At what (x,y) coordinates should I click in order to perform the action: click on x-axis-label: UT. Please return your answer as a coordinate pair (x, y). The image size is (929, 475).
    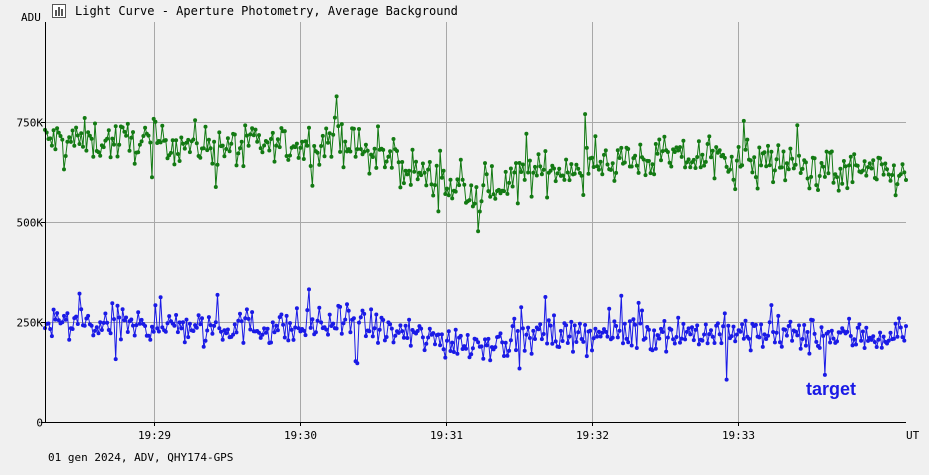
    Looking at the image, I should click on (913, 435).